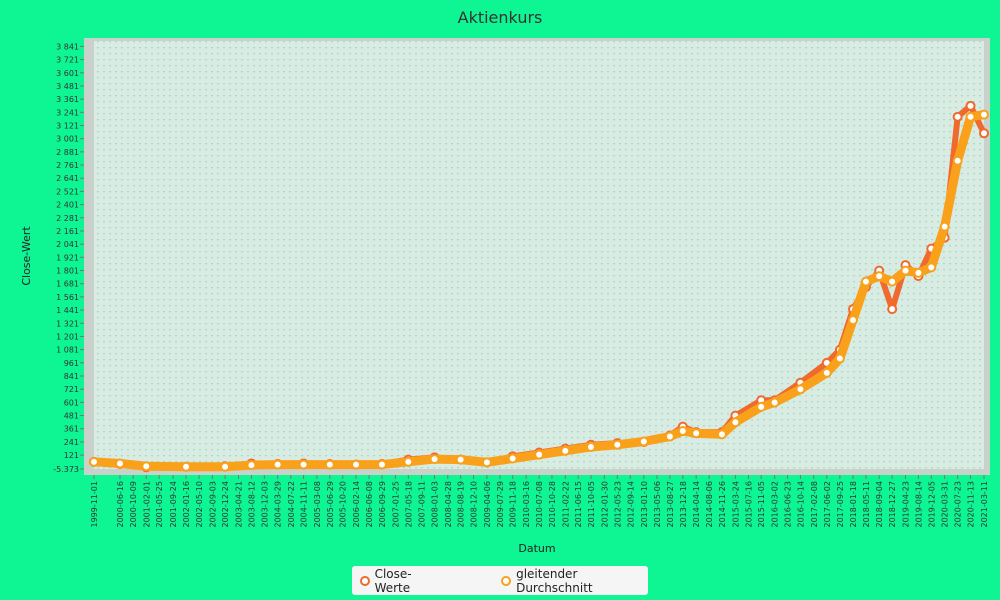 Image resolution: width=1000 pixels, height=600 pixels. What do you see at coordinates (212, 504) in the screenshot?
I see `x-tick-label: 2002-09-03` at bounding box center [212, 504].